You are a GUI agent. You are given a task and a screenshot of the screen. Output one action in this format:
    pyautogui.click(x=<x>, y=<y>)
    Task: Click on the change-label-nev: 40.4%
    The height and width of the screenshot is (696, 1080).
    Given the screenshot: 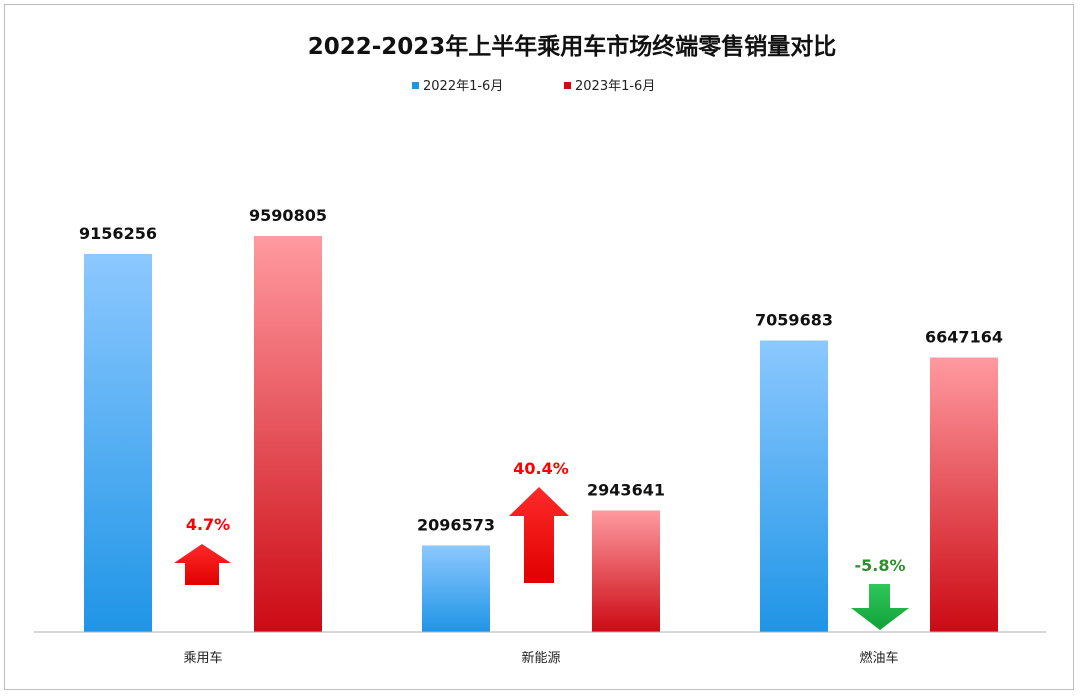 What is the action you would take?
    pyautogui.click(x=541, y=468)
    